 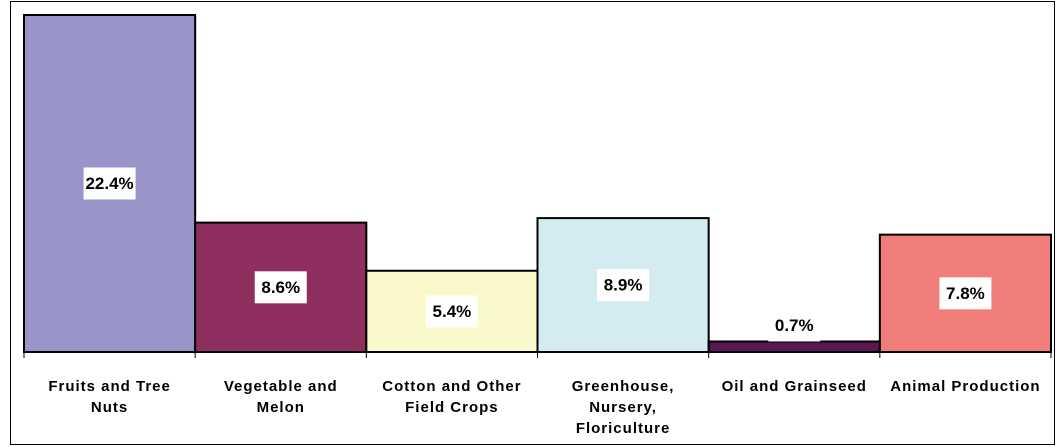 What do you see at coordinates (623, 407) in the screenshot?
I see `x-tick-label: Greenhouse, Nursery, Floriculture` at bounding box center [623, 407].